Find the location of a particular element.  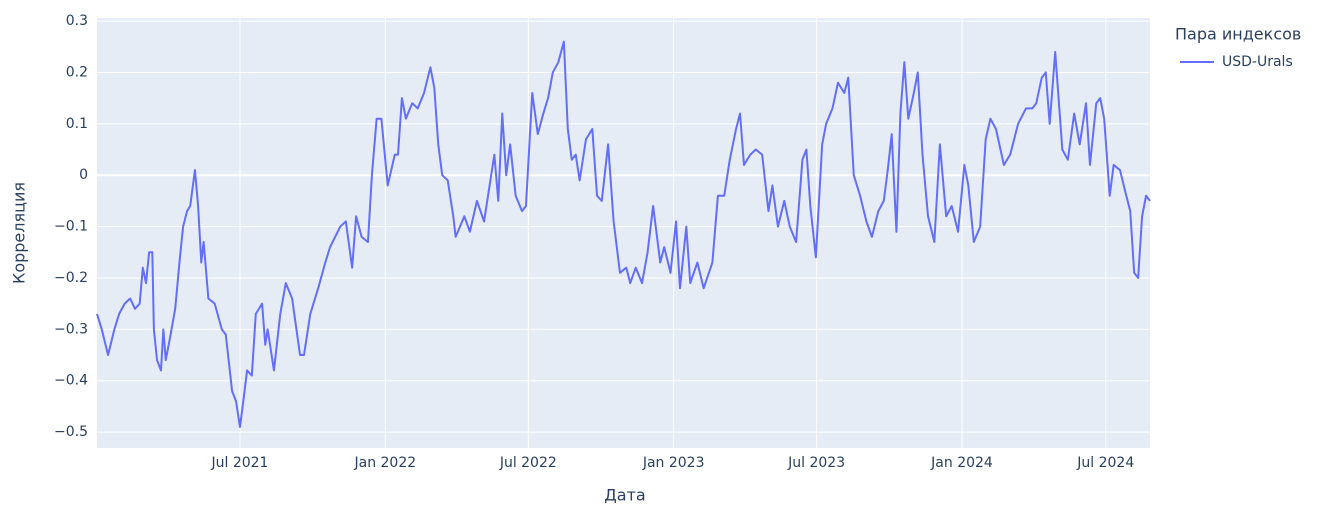

y-tick-label: −0.5 is located at coordinates (71, 432).